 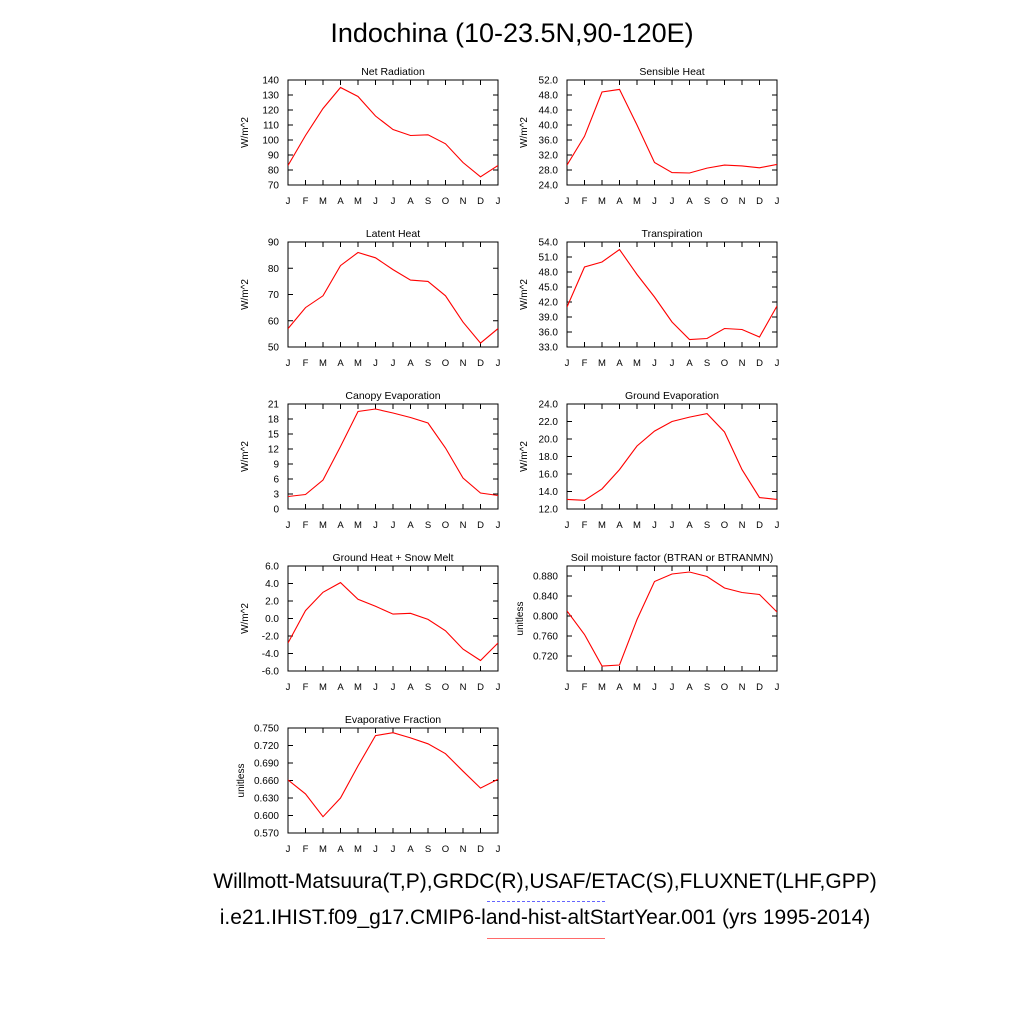 What do you see at coordinates (392, 396) in the screenshot?
I see `panel-title: Canopy Evaporation` at bounding box center [392, 396].